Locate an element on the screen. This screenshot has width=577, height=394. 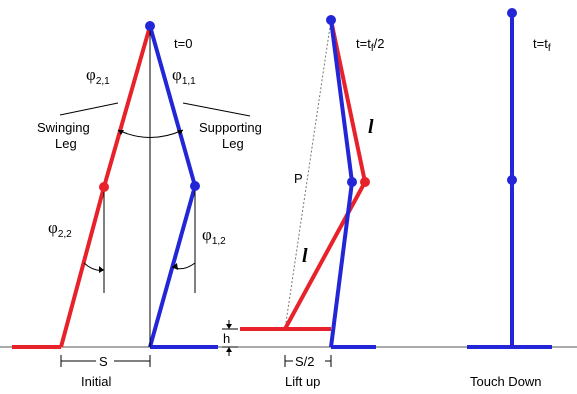
initial-support-upper is located at coordinates (172, 106).